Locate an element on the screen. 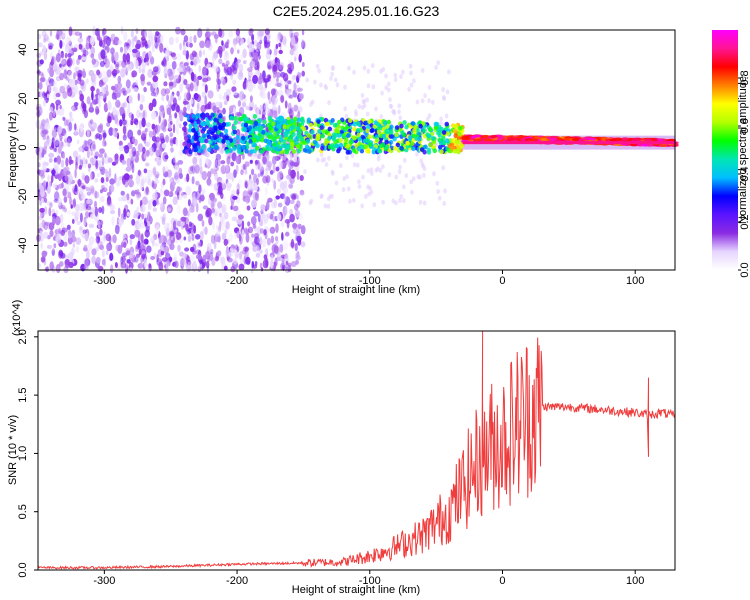  x-tick-label: -300 is located at coordinates (104, 281).